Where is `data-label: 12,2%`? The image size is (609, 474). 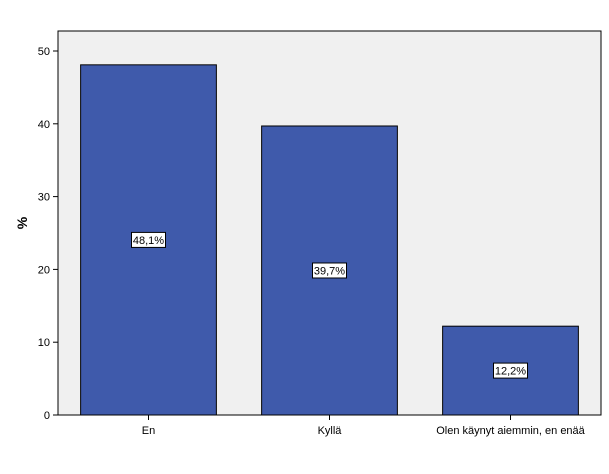
data-label: 12,2% is located at coordinates (510, 372).